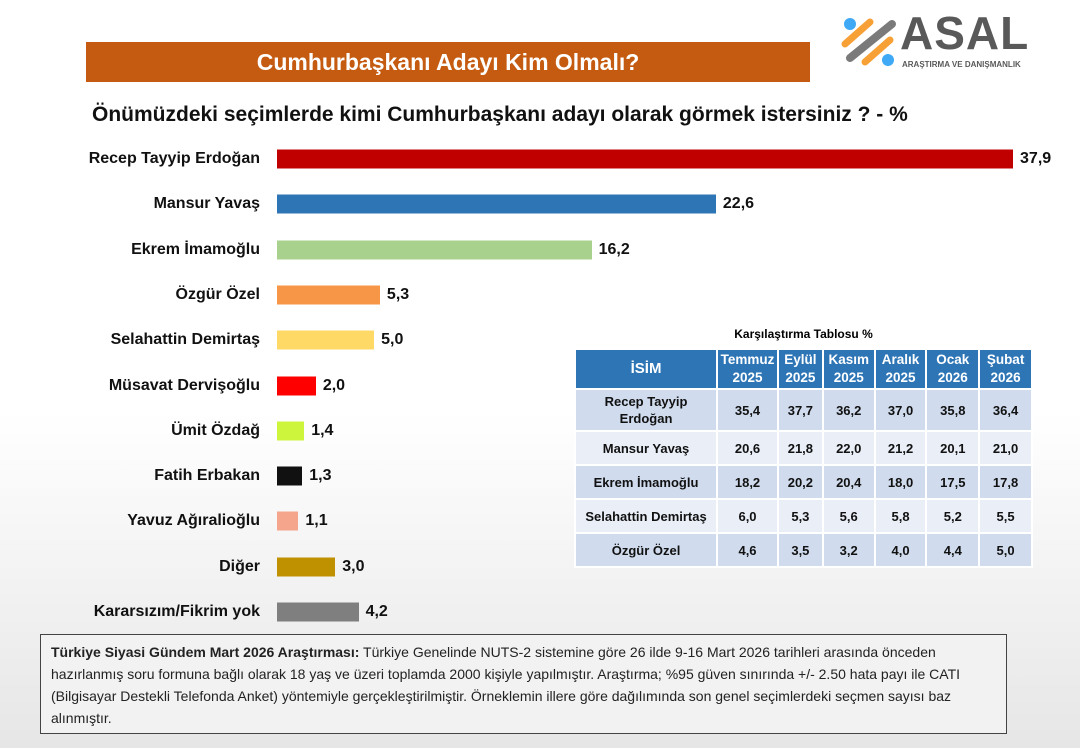 The image size is (1080, 748). I want to click on data-label: 2,0, so click(334, 385).